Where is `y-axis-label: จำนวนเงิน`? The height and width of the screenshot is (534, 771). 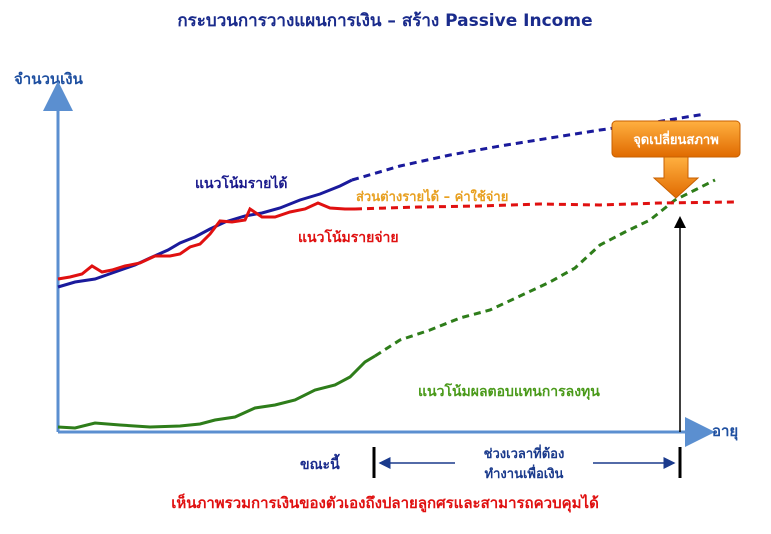
y-axis-label: จำนวนเงิน is located at coordinates (49, 79).